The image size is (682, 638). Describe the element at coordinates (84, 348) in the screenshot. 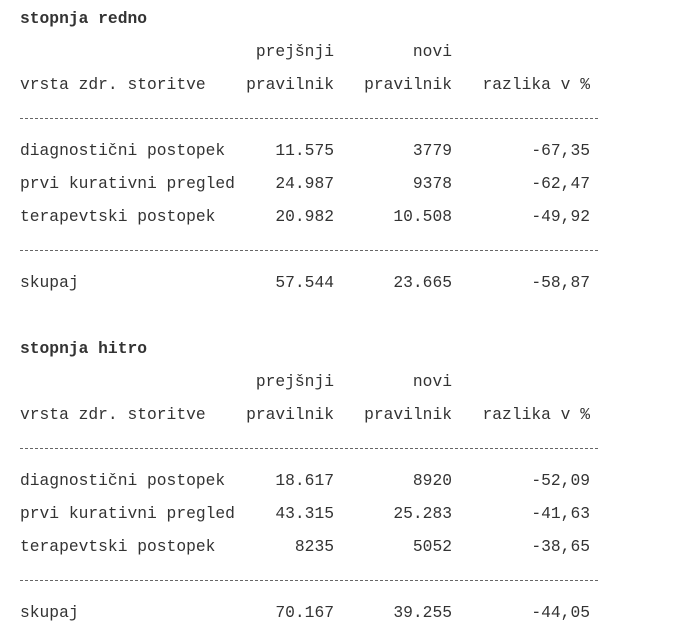

I see `section-title: stopnja hitro` at that location.